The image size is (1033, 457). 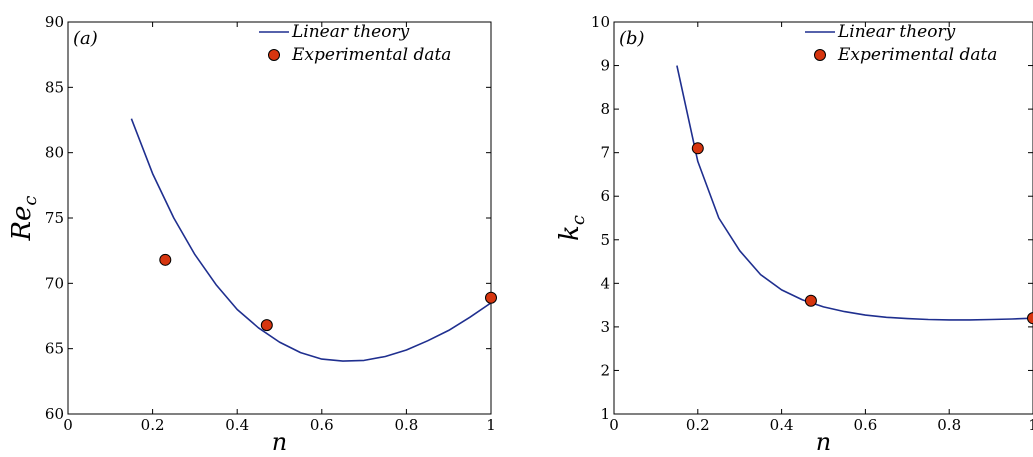 What do you see at coordinates (605, 370) in the screenshot?
I see `y-tick-label: 2` at bounding box center [605, 370].